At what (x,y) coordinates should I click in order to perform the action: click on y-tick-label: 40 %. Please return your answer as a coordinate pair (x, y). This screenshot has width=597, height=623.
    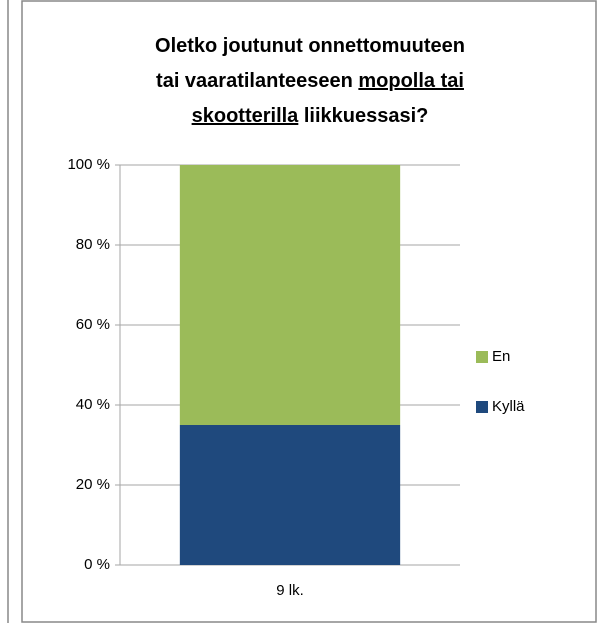
    Looking at the image, I should click on (93, 404).